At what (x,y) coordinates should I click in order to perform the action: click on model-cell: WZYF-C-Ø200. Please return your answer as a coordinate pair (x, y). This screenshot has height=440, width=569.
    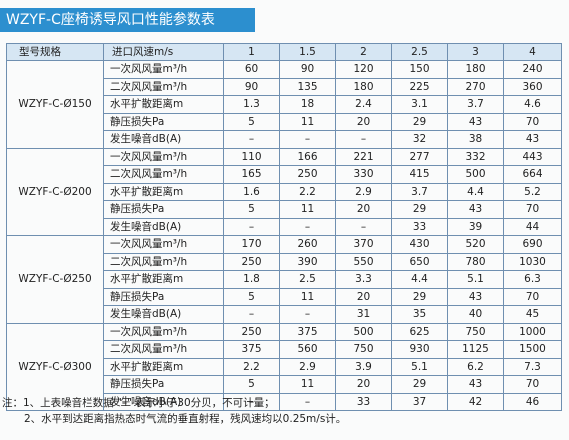
    Looking at the image, I should click on (55, 191).